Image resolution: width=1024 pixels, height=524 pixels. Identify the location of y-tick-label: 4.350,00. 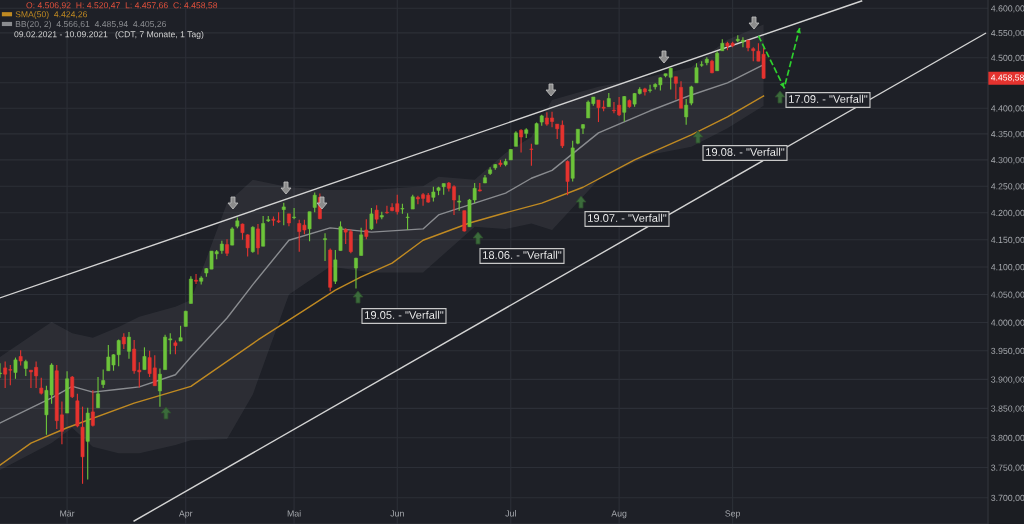
(1007, 134).